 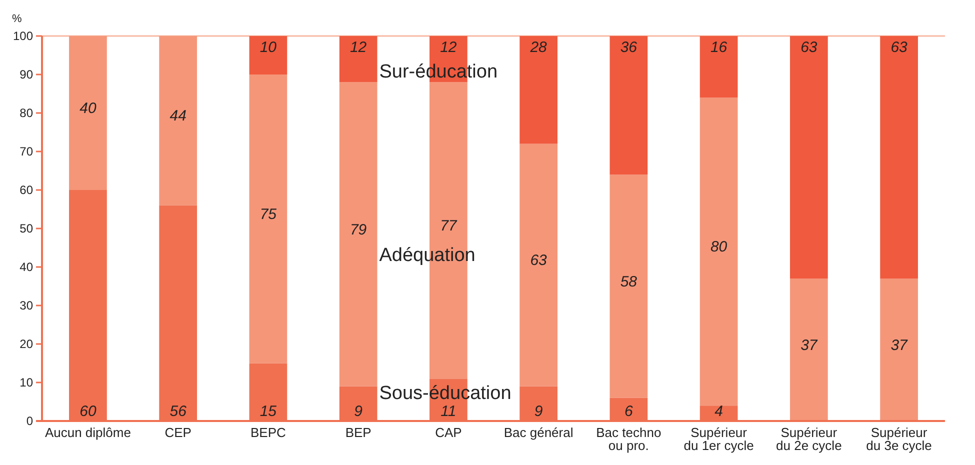 What do you see at coordinates (27, 344) in the screenshot?
I see `y-tick-label: 20` at bounding box center [27, 344].